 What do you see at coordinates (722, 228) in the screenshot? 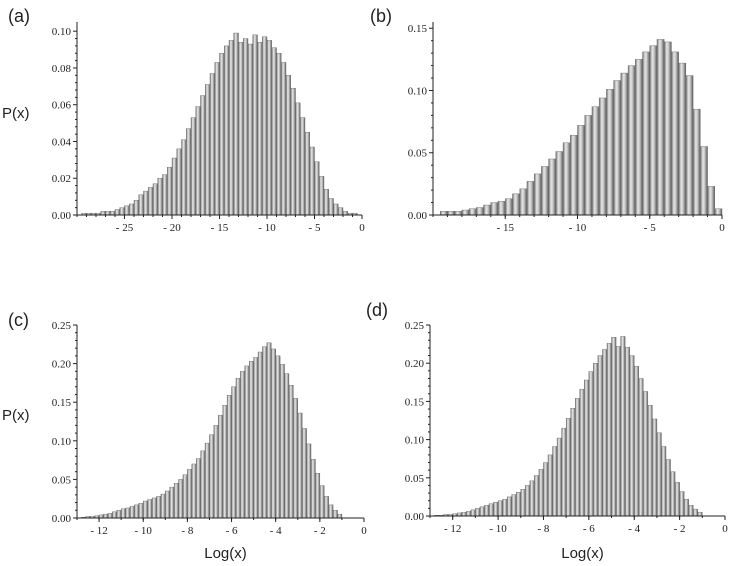
I see `x-tick-label-b-3: 0` at bounding box center [722, 228].